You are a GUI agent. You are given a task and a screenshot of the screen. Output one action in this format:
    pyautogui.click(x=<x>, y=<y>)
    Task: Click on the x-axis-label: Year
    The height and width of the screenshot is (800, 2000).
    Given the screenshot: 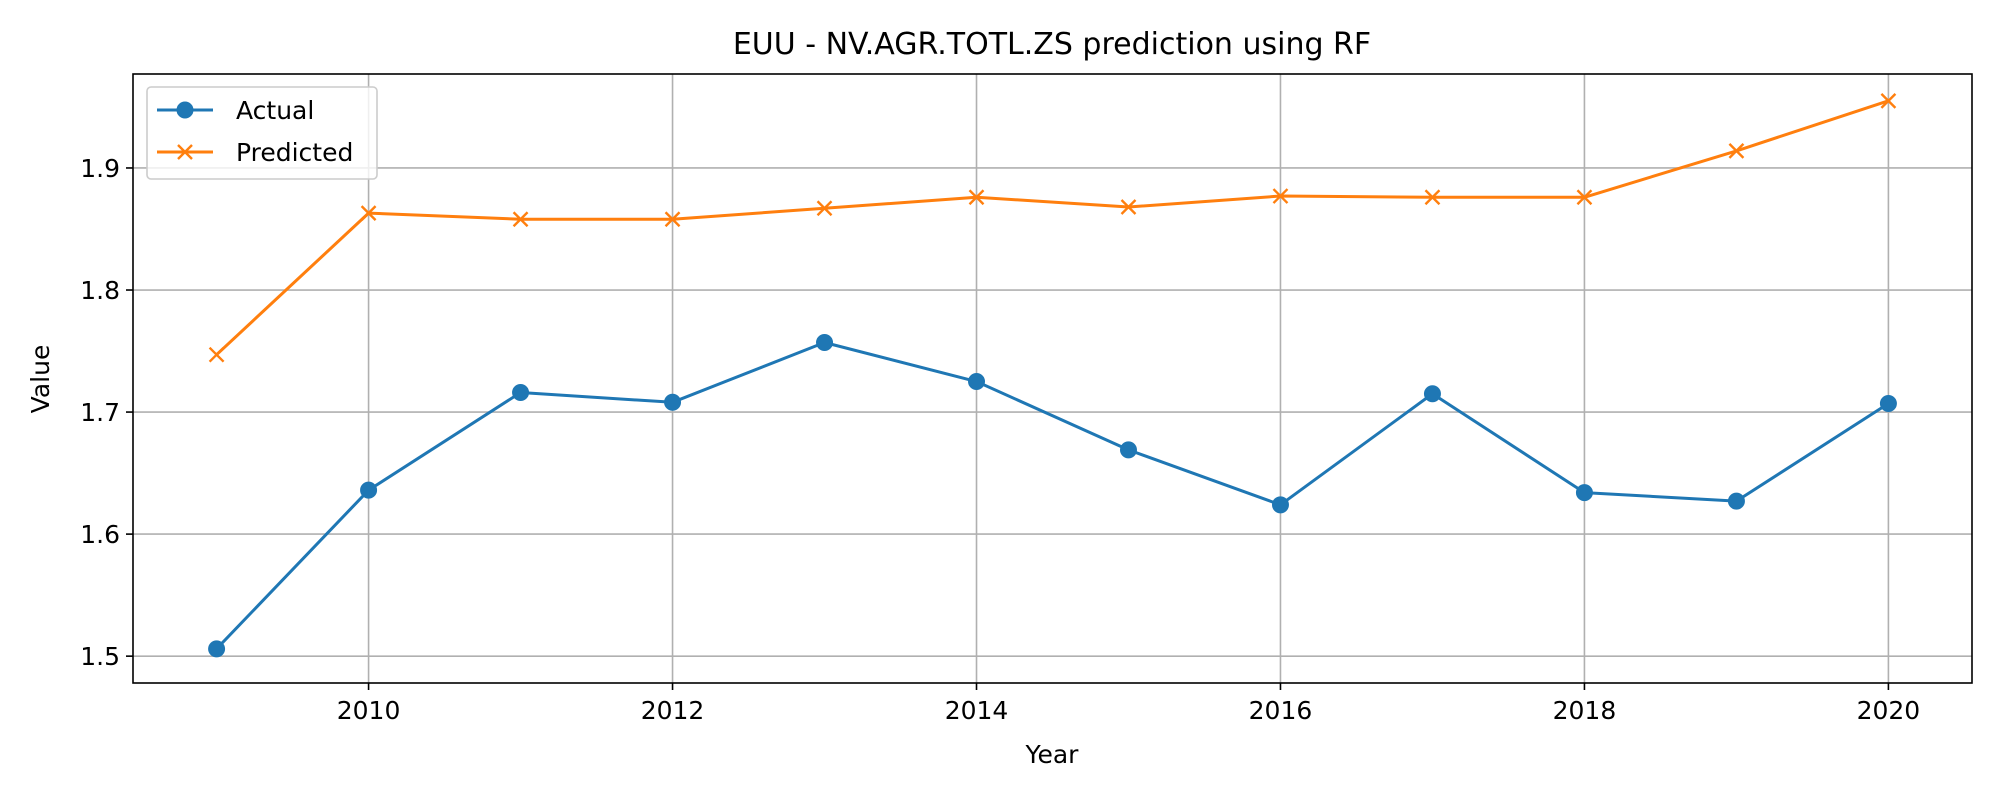 What is the action you would take?
    pyautogui.click(x=1052, y=754)
    